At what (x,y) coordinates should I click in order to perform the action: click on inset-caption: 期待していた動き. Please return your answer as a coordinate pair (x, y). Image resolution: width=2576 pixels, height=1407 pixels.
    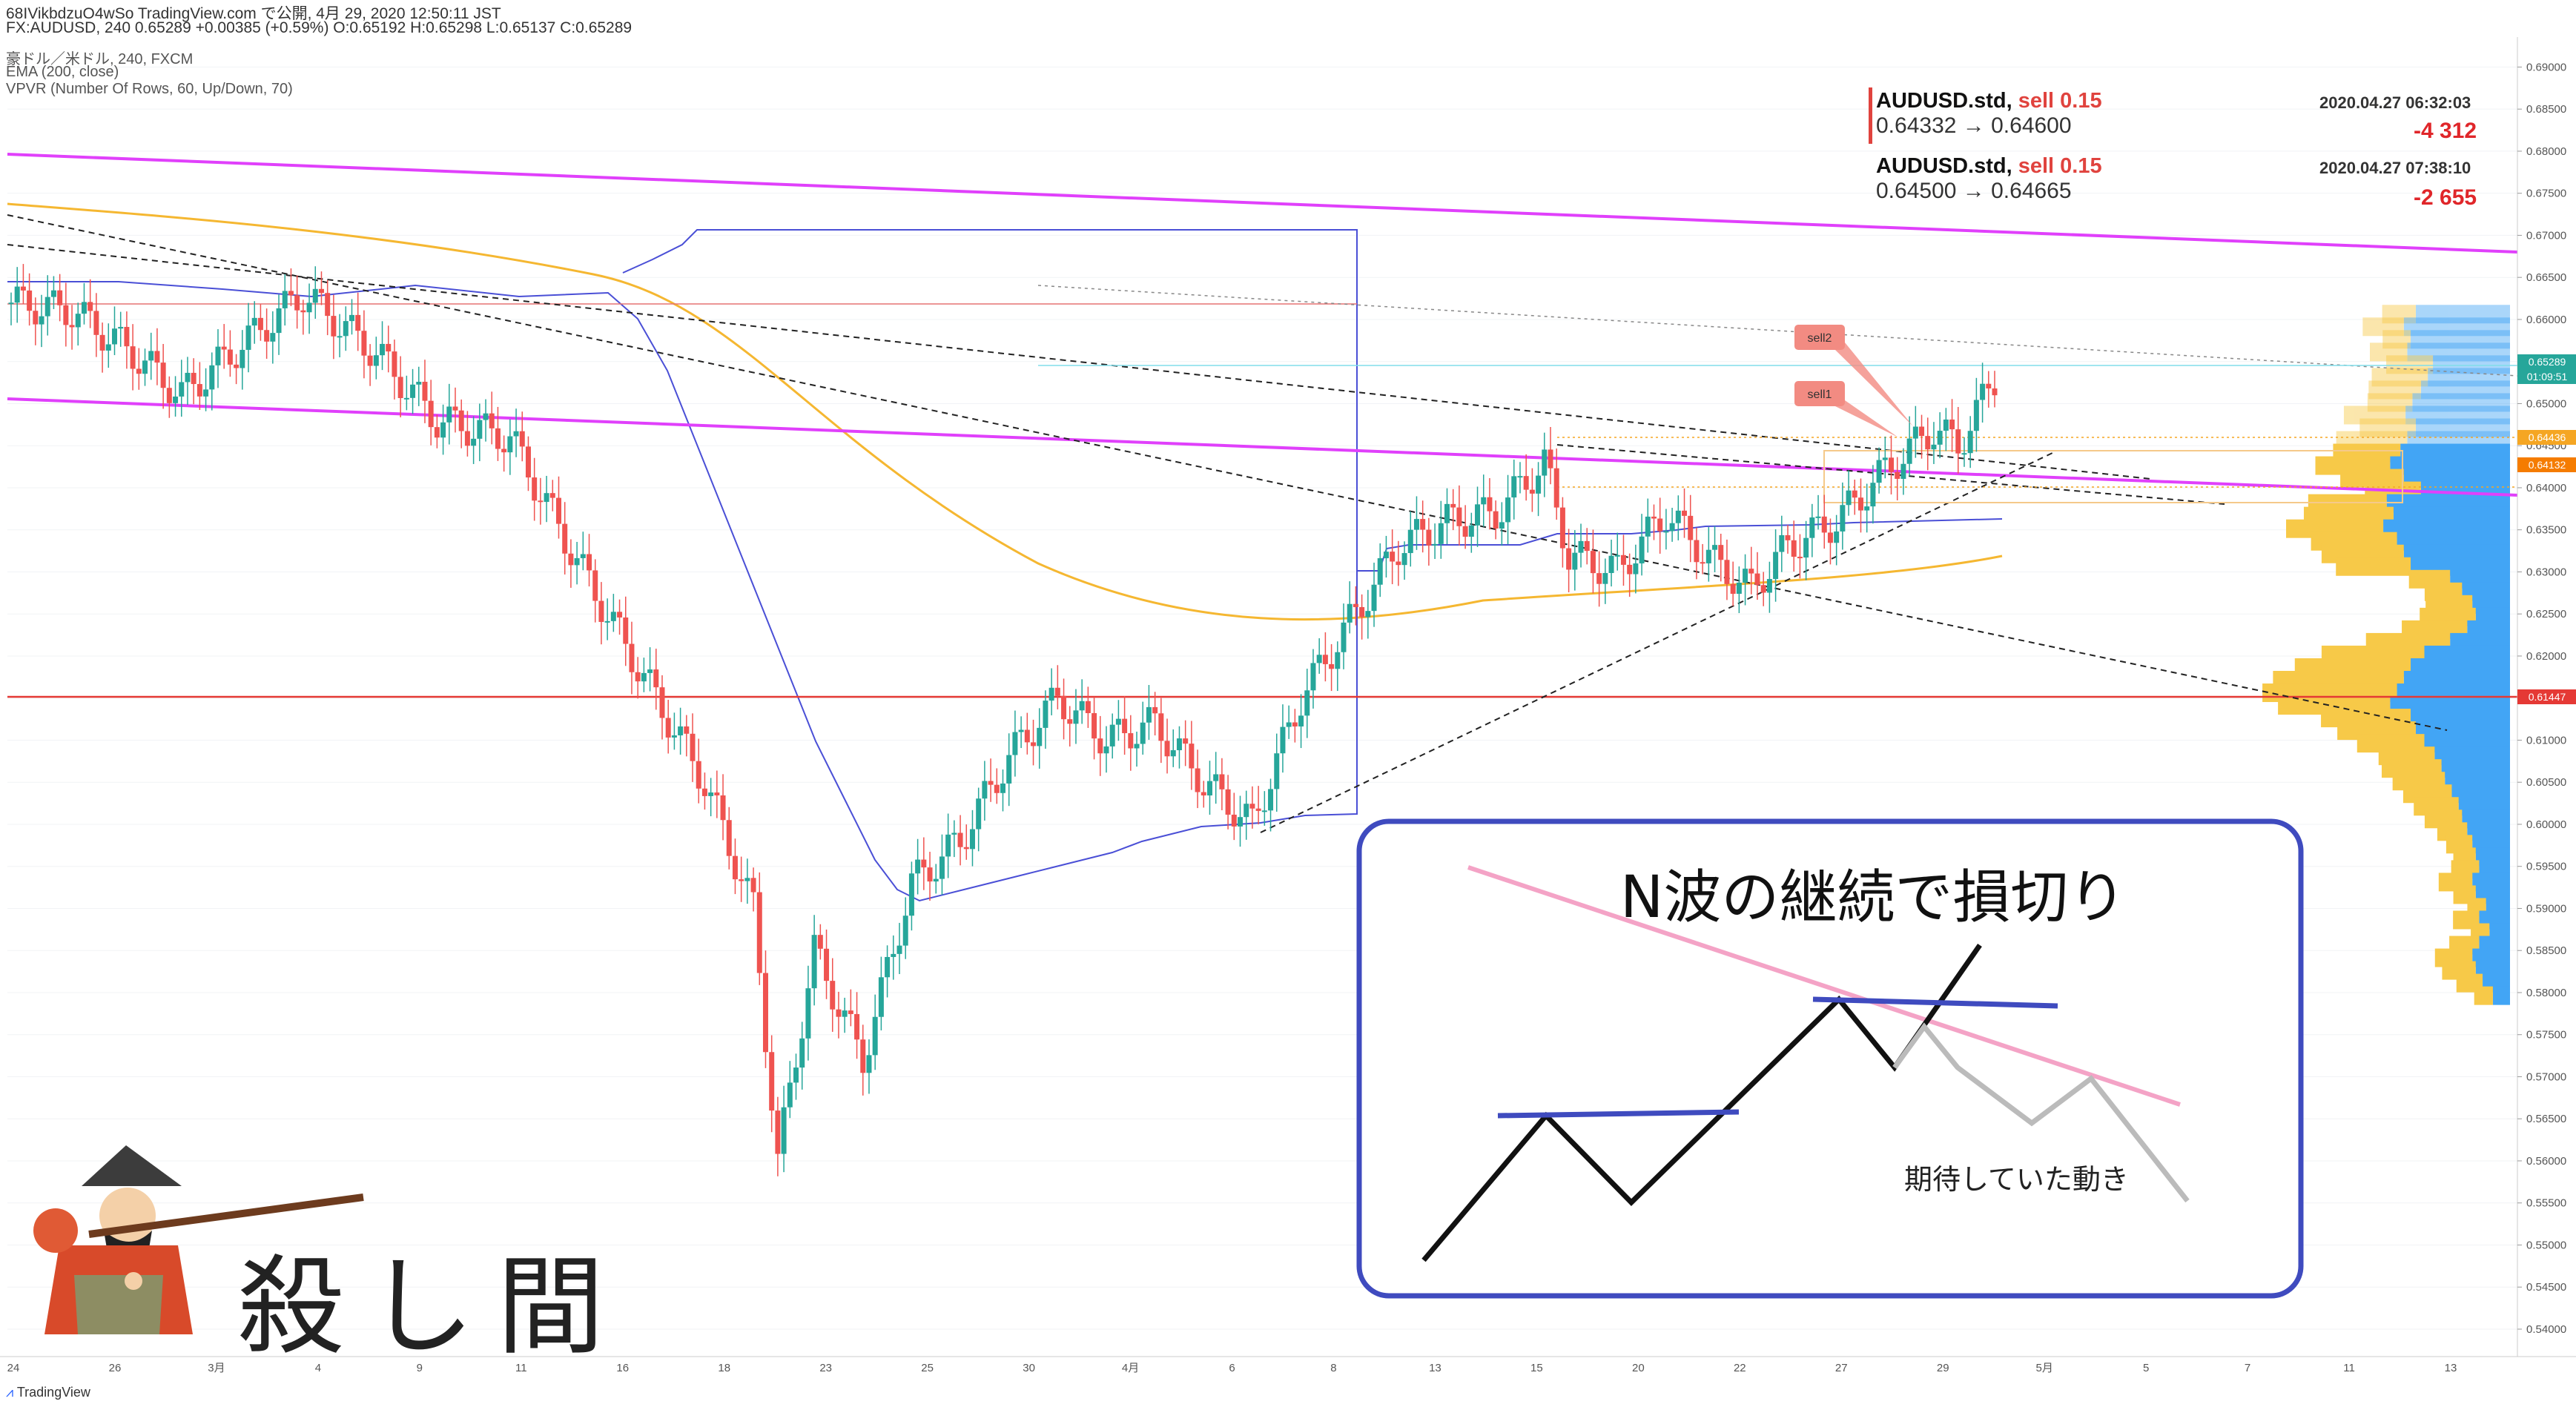
    Looking at the image, I should click on (2016, 1179).